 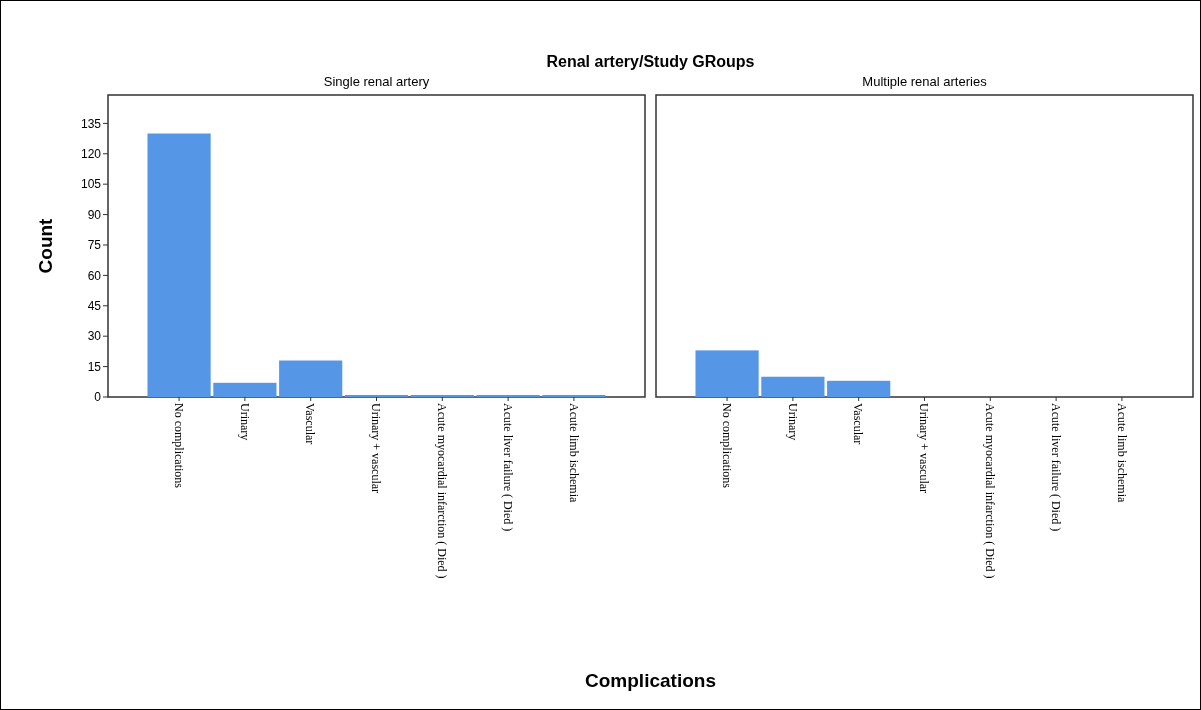 What do you see at coordinates (94, 366) in the screenshot?
I see `y-tick-label: 15` at bounding box center [94, 366].